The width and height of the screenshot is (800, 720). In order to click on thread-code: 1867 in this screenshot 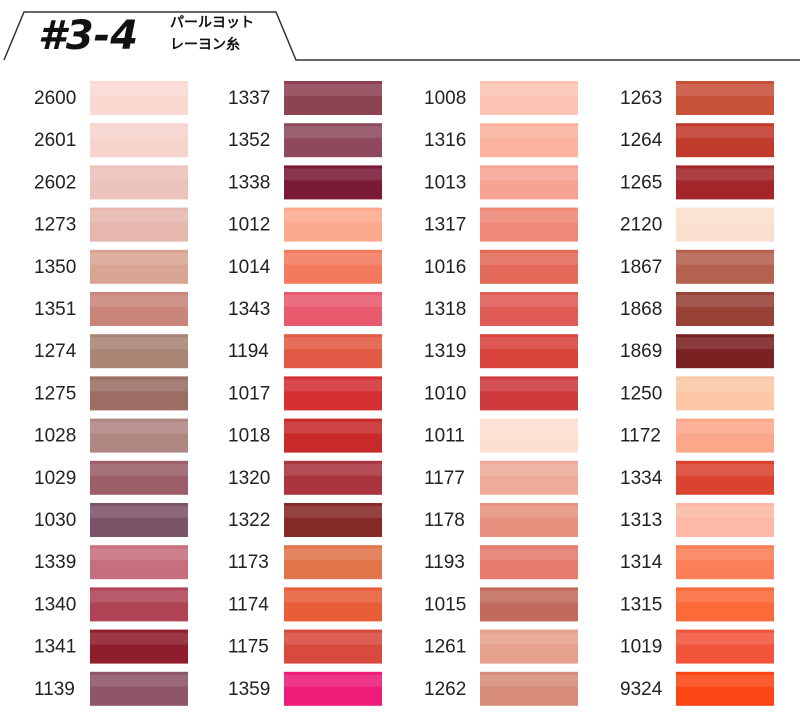, I will do `click(641, 267)`.